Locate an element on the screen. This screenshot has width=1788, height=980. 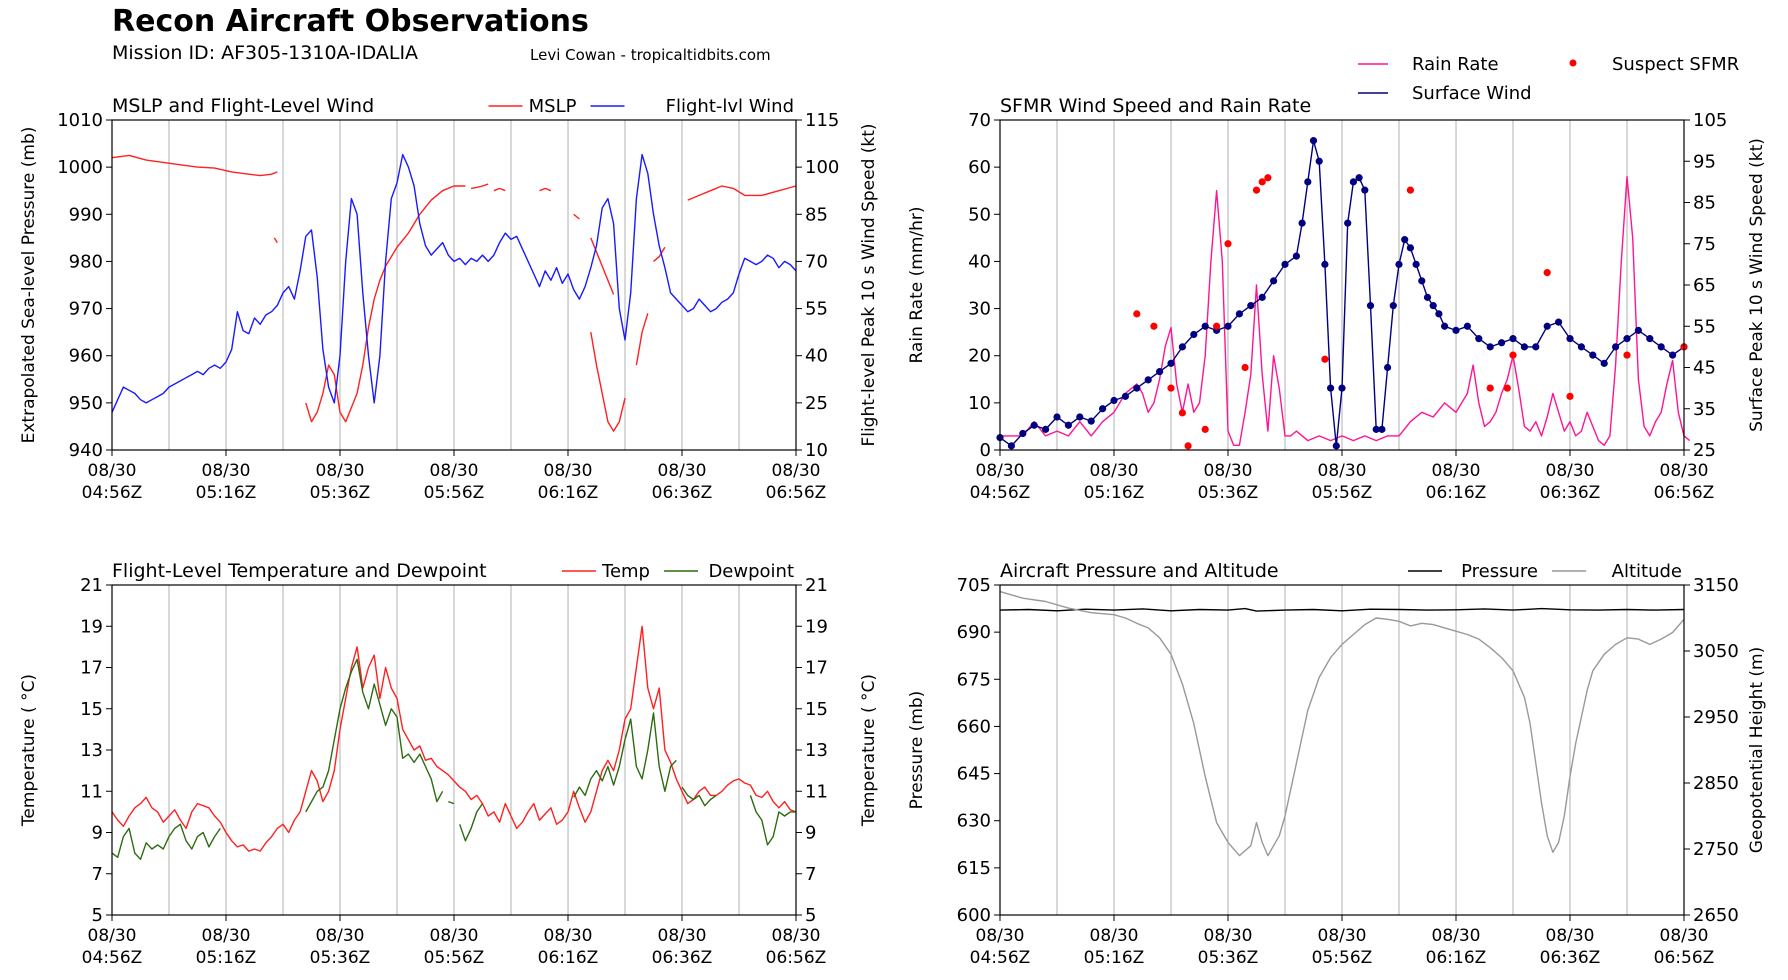
y-tick-label: 13 is located at coordinates (91, 750).